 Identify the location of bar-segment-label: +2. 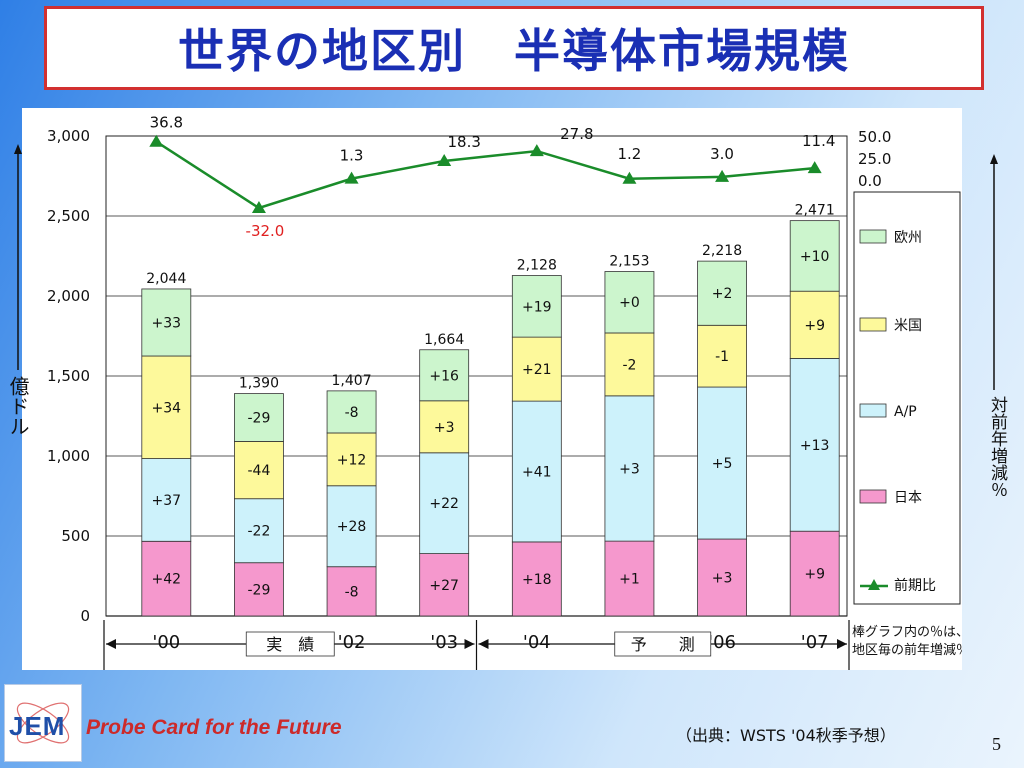
(722, 294).